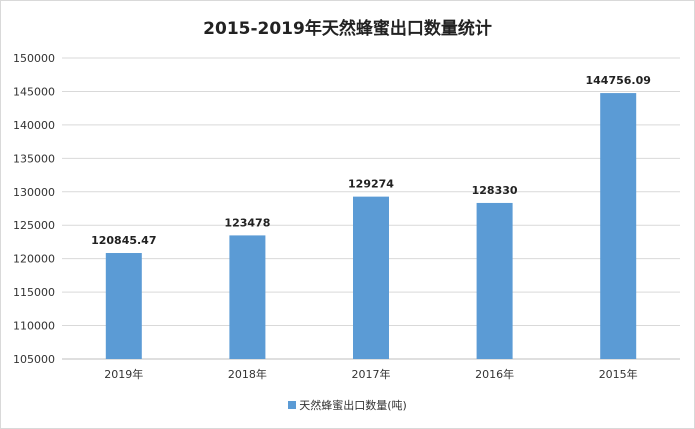 The height and width of the screenshot is (429, 695). I want to click on legend-swatch, so click(292, 405).